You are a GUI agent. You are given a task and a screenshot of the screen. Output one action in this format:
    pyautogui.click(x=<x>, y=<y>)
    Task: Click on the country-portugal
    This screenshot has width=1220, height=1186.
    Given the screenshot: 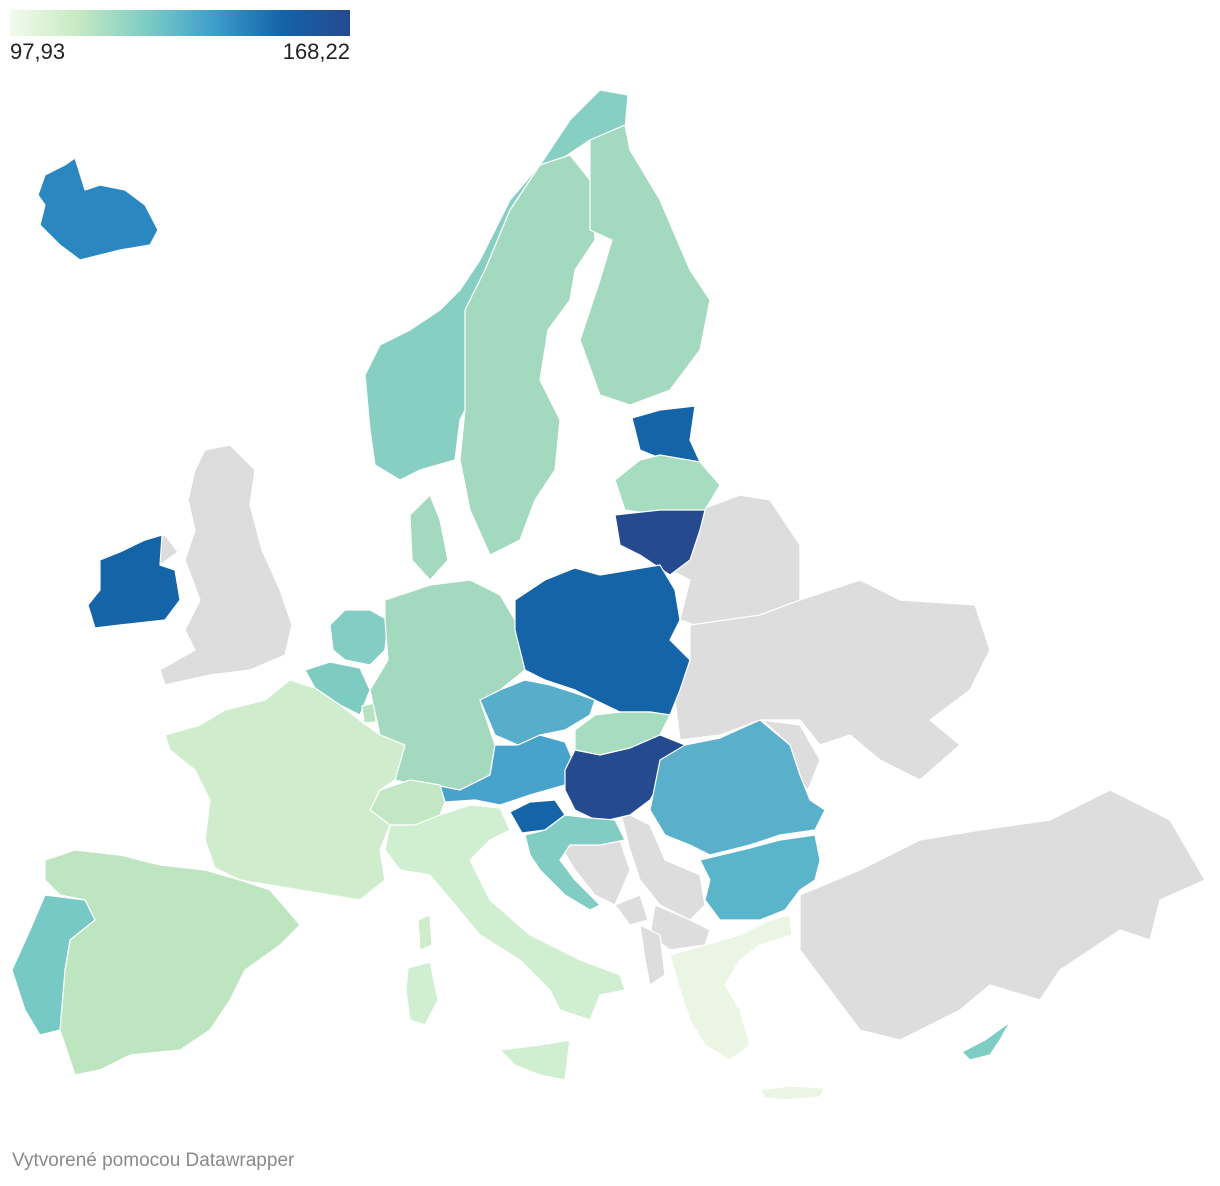 What is the action you would take?
    pyautogui.click(x=53, y=965)
    